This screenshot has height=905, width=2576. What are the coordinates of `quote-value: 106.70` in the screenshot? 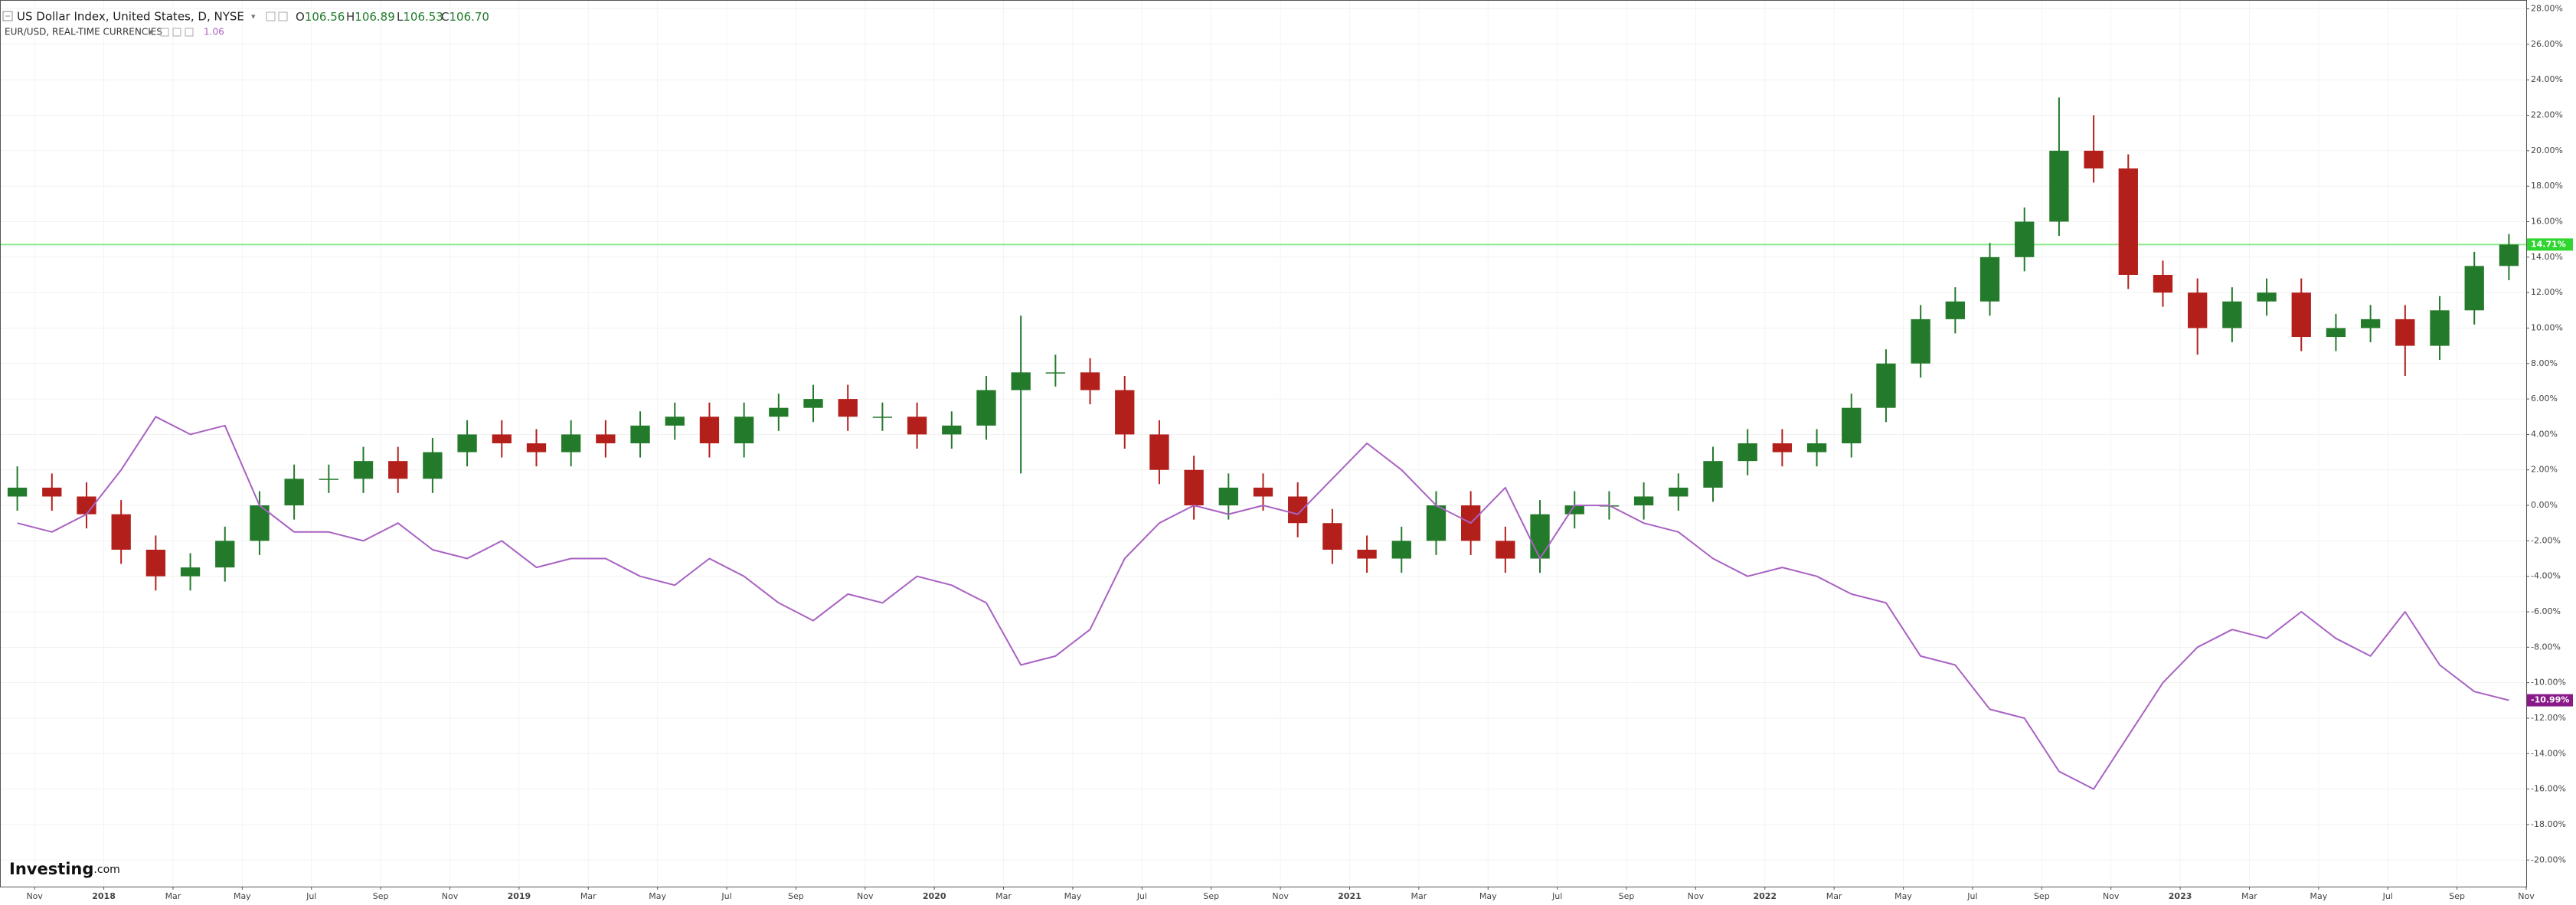 It's located at (469, 17).